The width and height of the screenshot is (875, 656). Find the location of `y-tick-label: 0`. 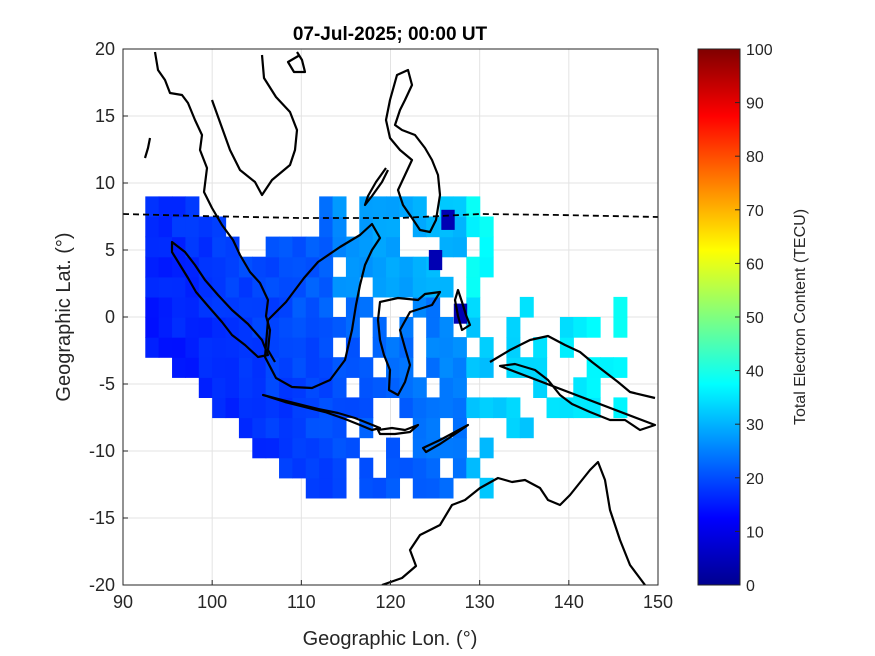

y-tick-label: 0 is located at coordinates (110, 317).